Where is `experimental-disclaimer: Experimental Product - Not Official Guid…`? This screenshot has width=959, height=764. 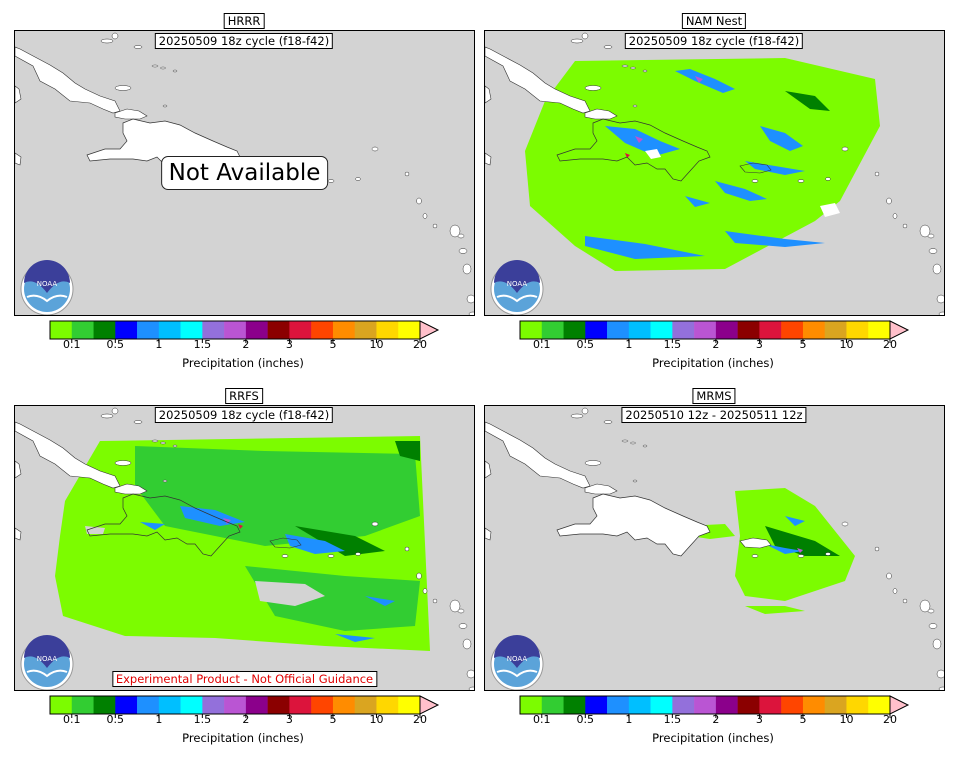
experimental-disclaimer: Experimental Product - Not Official Guid… is located at coordinates (244, 679).